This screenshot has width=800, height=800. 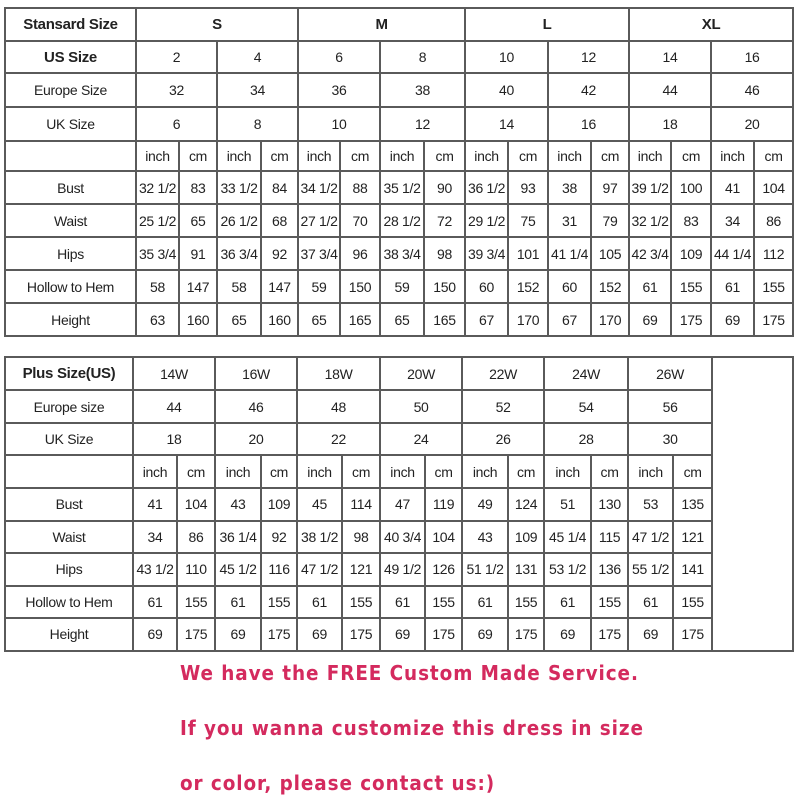 I want to click on uk-size-label: UK Size, so click(x=69, y=439).